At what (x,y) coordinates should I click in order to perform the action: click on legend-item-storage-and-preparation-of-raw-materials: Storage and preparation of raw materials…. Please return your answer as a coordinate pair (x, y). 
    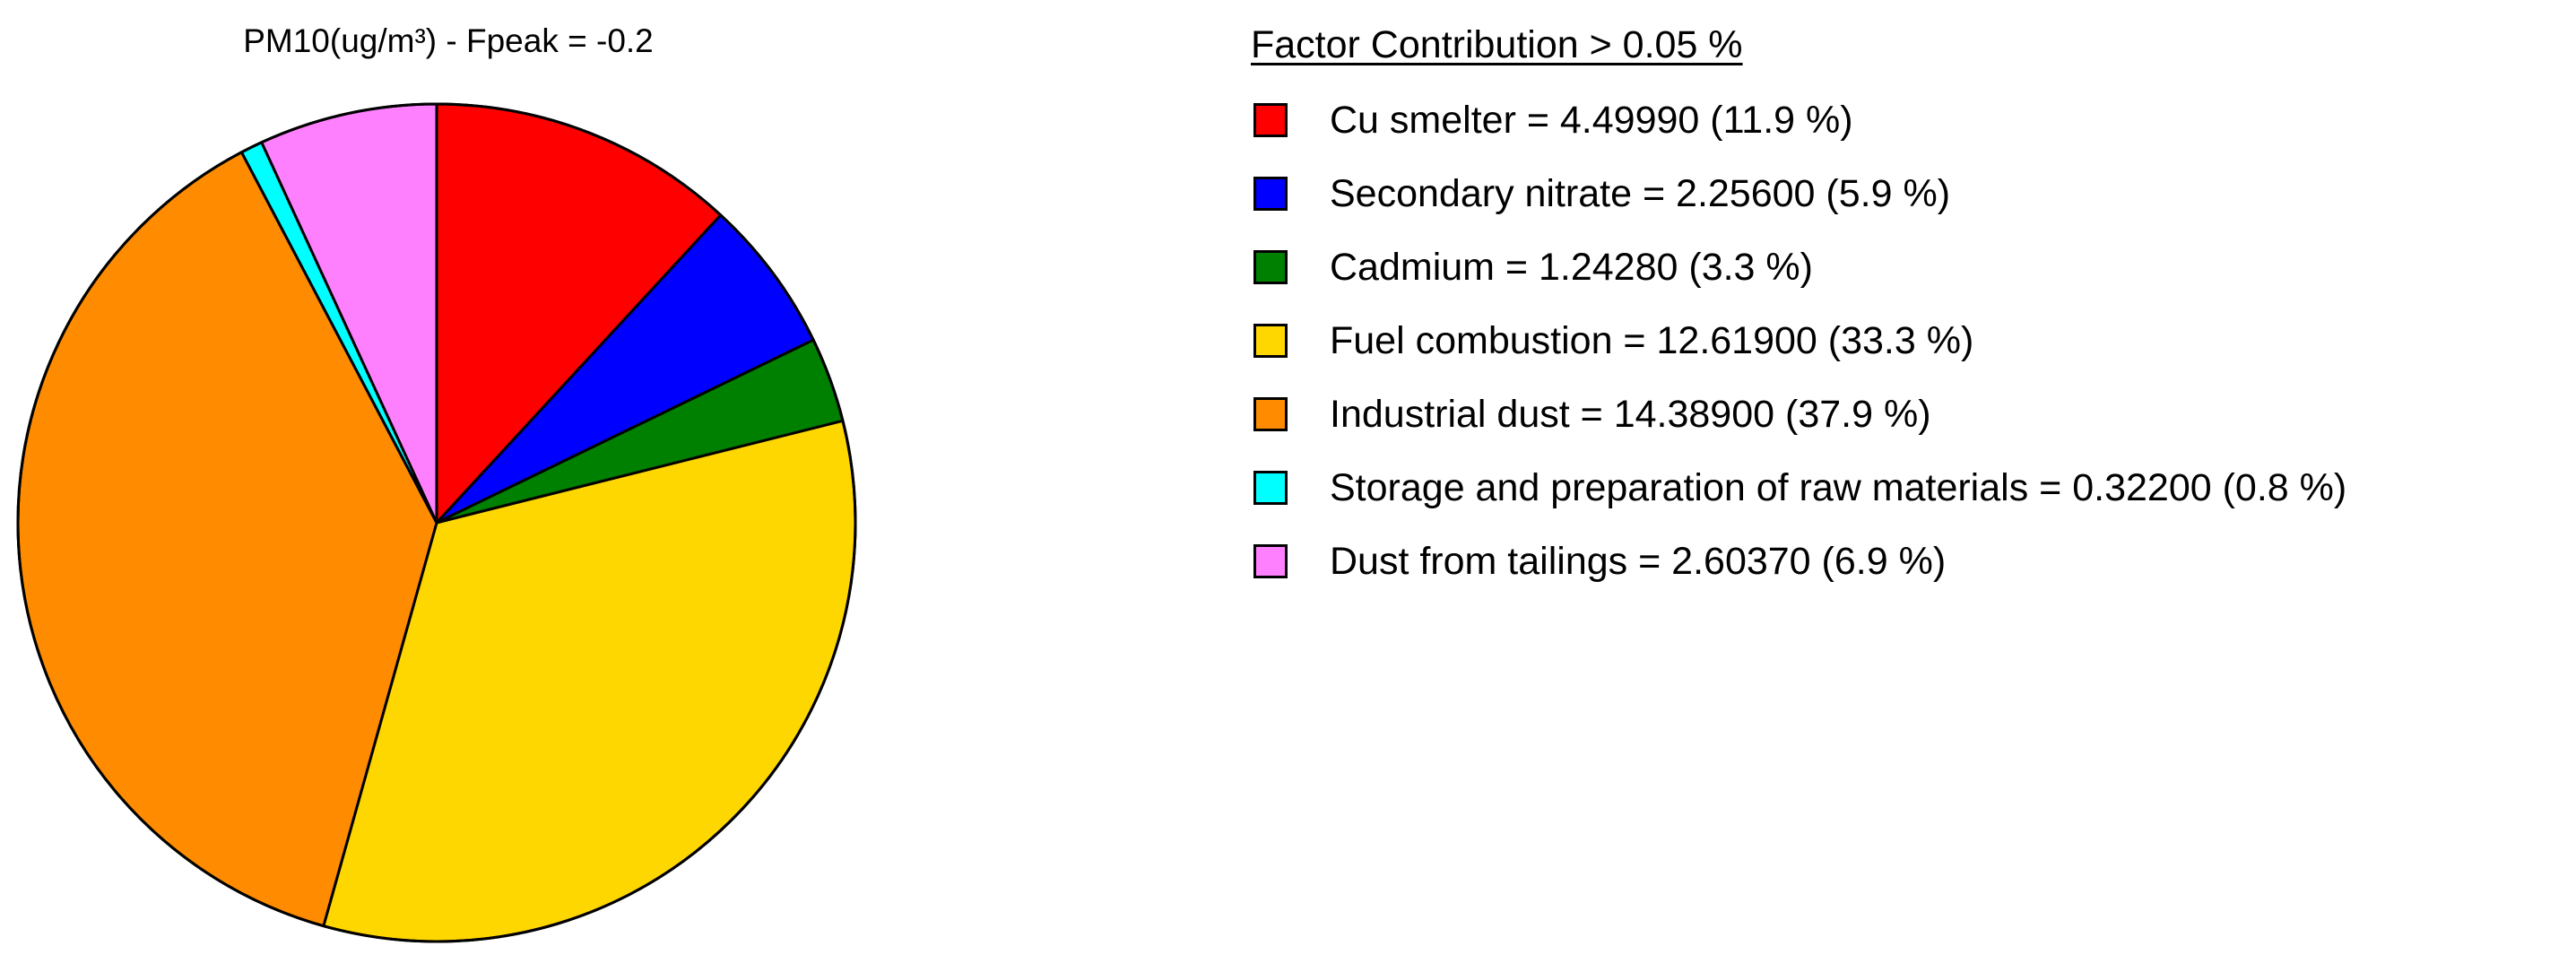
    Looking at the image, I should click on (1798, 488).